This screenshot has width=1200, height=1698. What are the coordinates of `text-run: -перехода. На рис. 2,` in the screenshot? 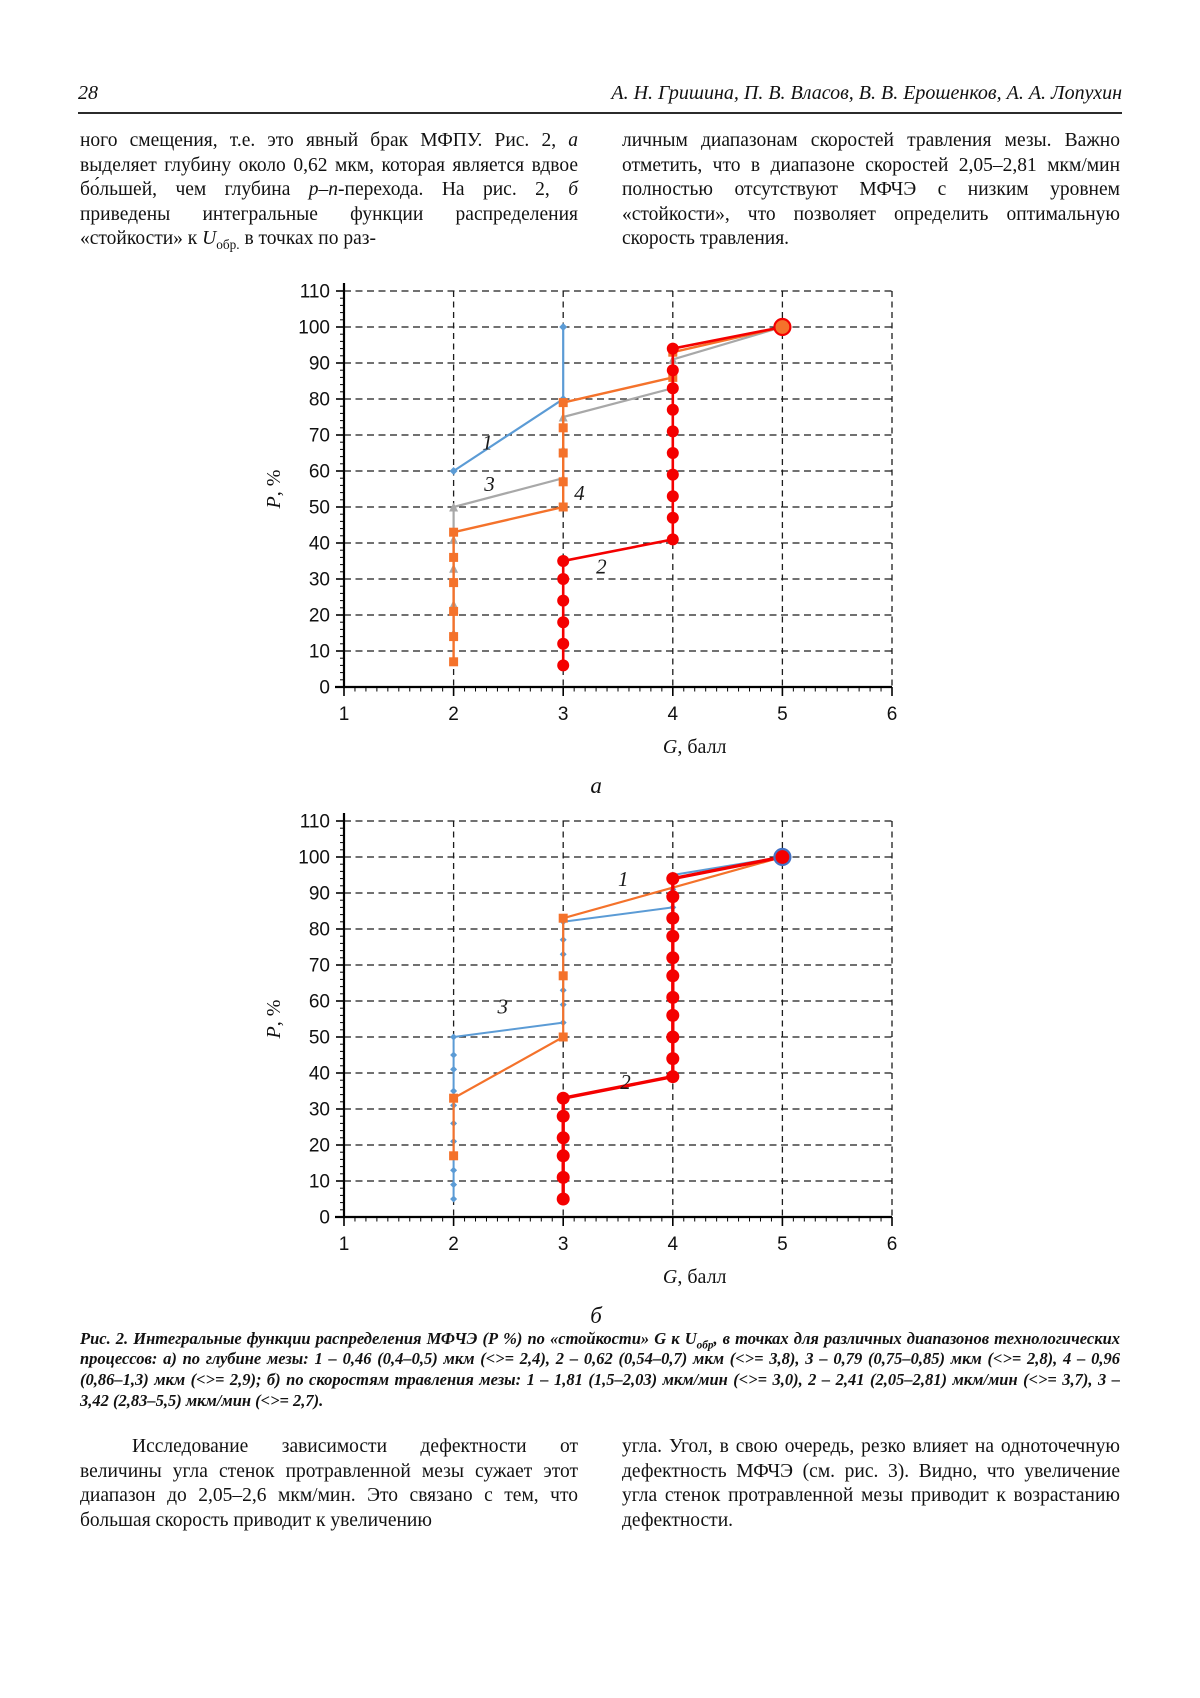 It's located at (453, 190).